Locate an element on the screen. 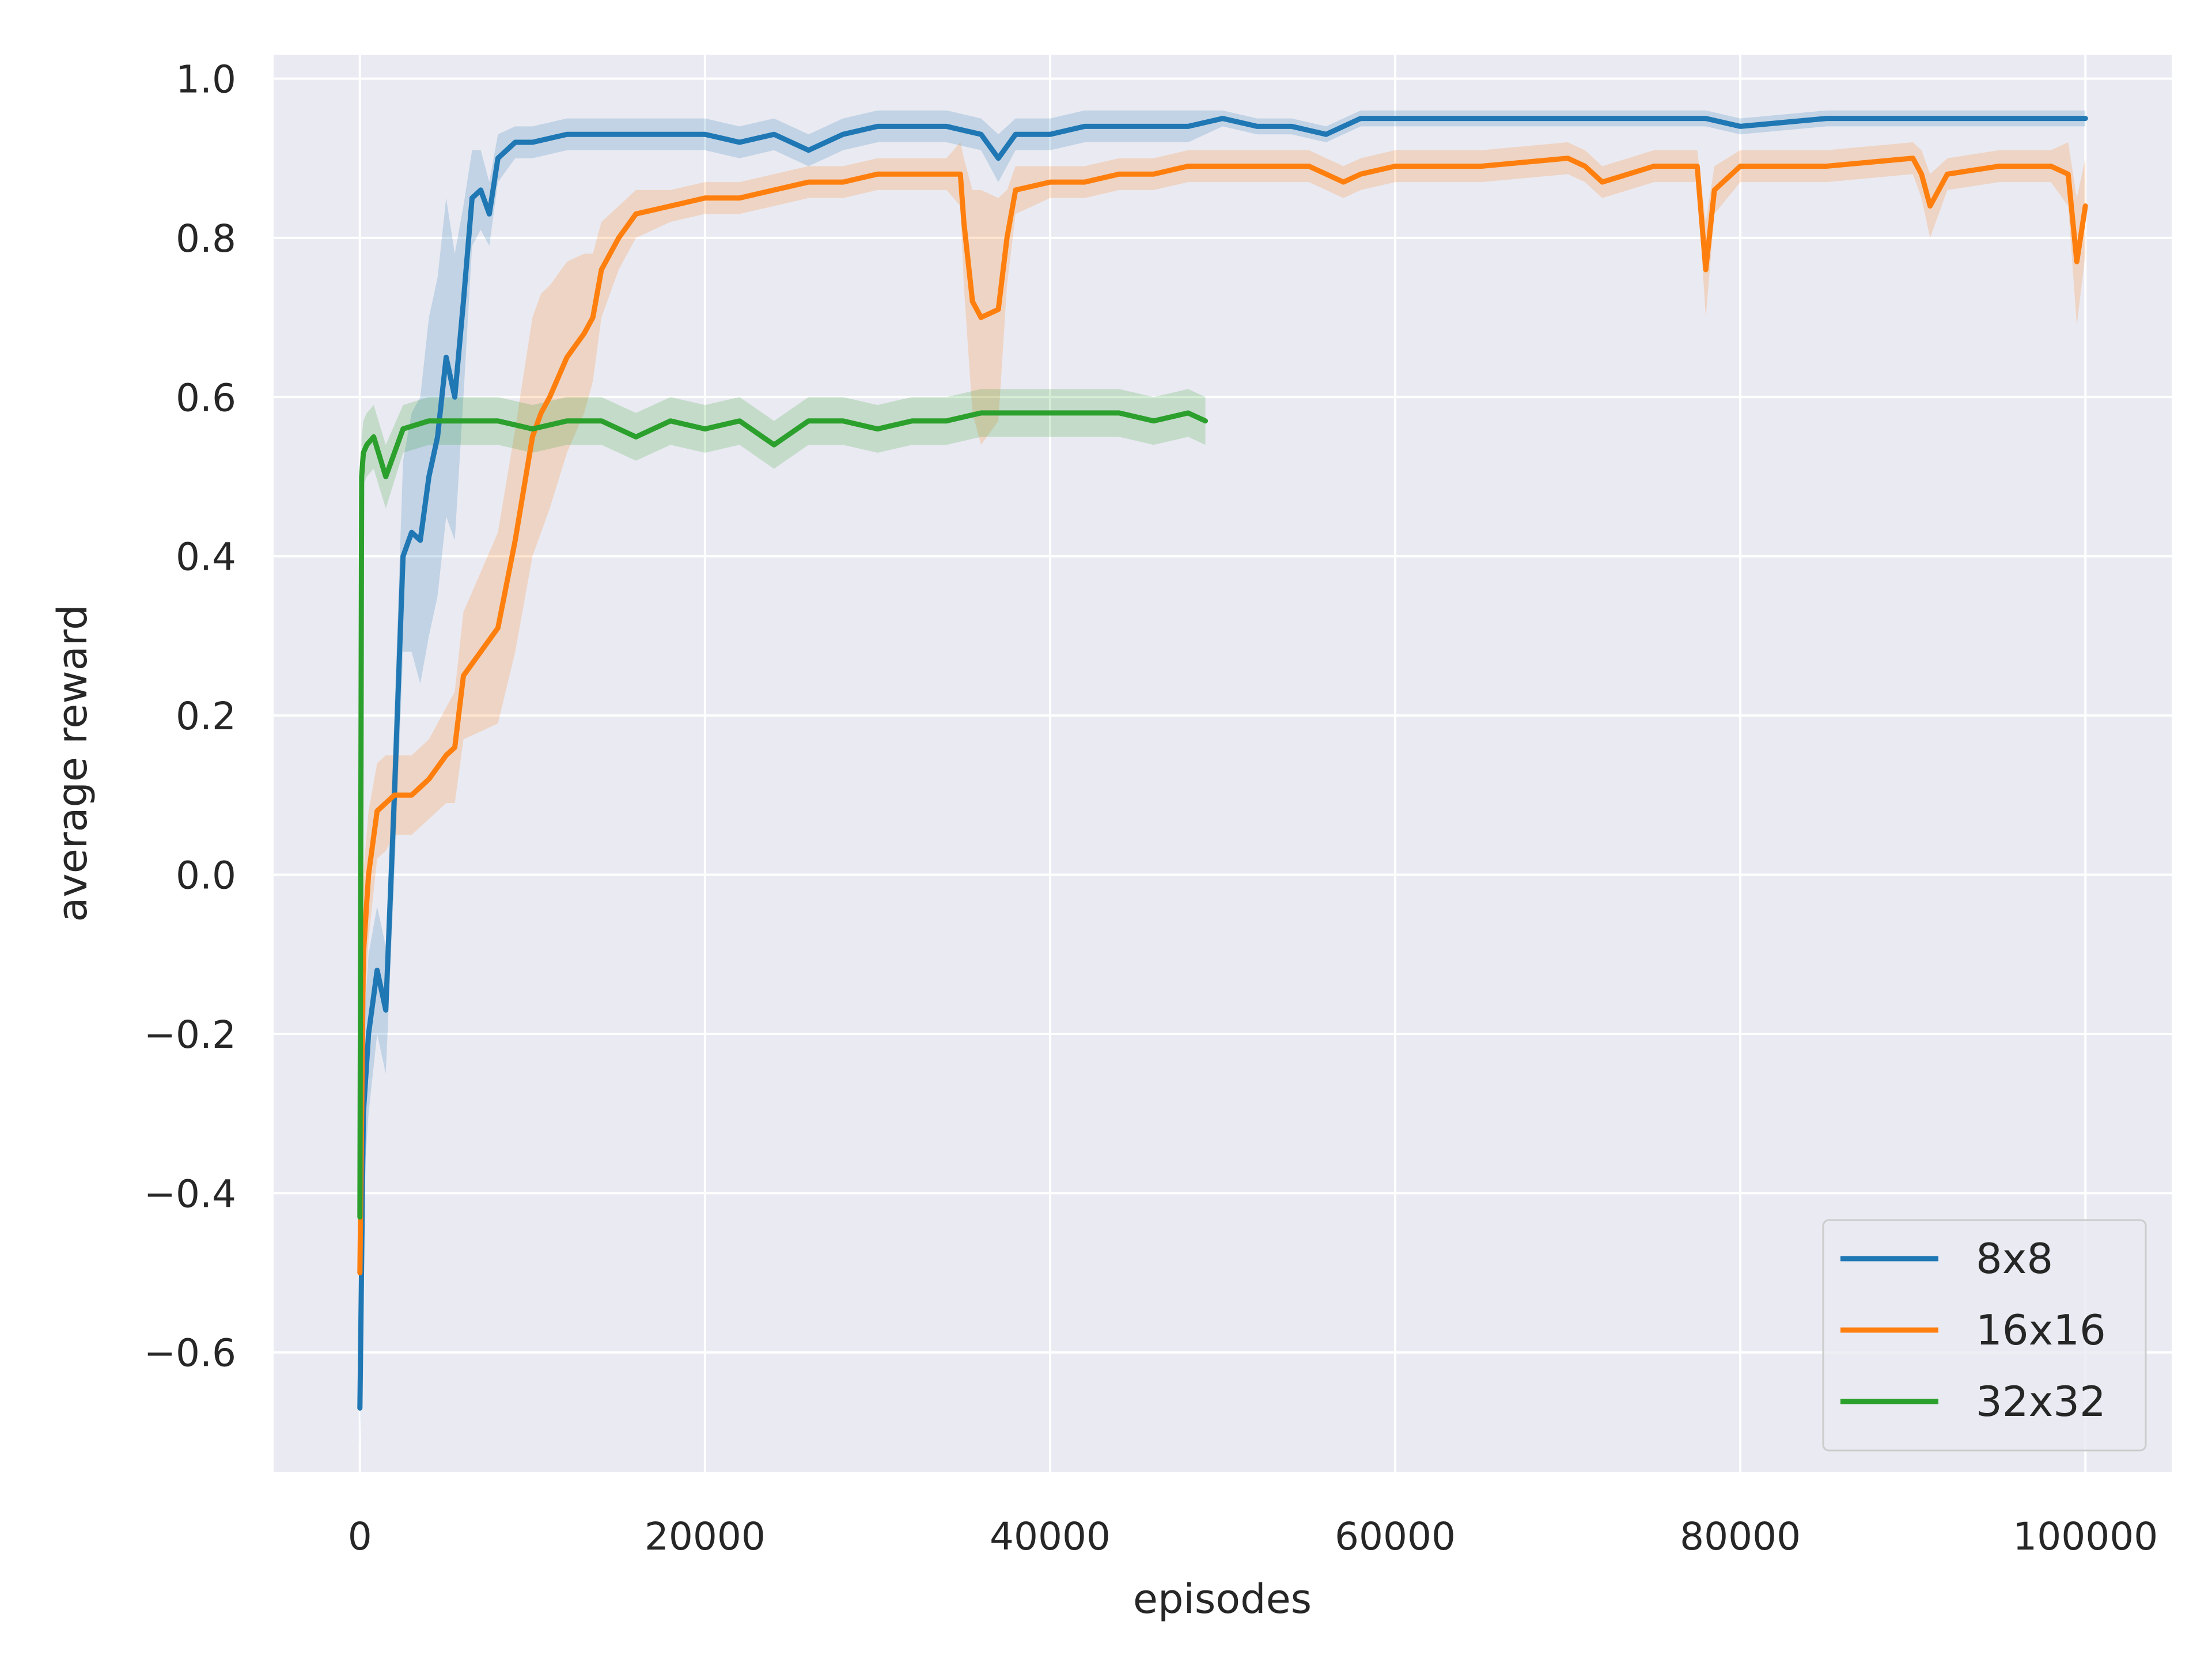  y-axis-ticks: −0.6 −0.4 −0.2 0.0 0.2 0.4 0.6 0.8 1.0 is located at coordinates (190, 716).